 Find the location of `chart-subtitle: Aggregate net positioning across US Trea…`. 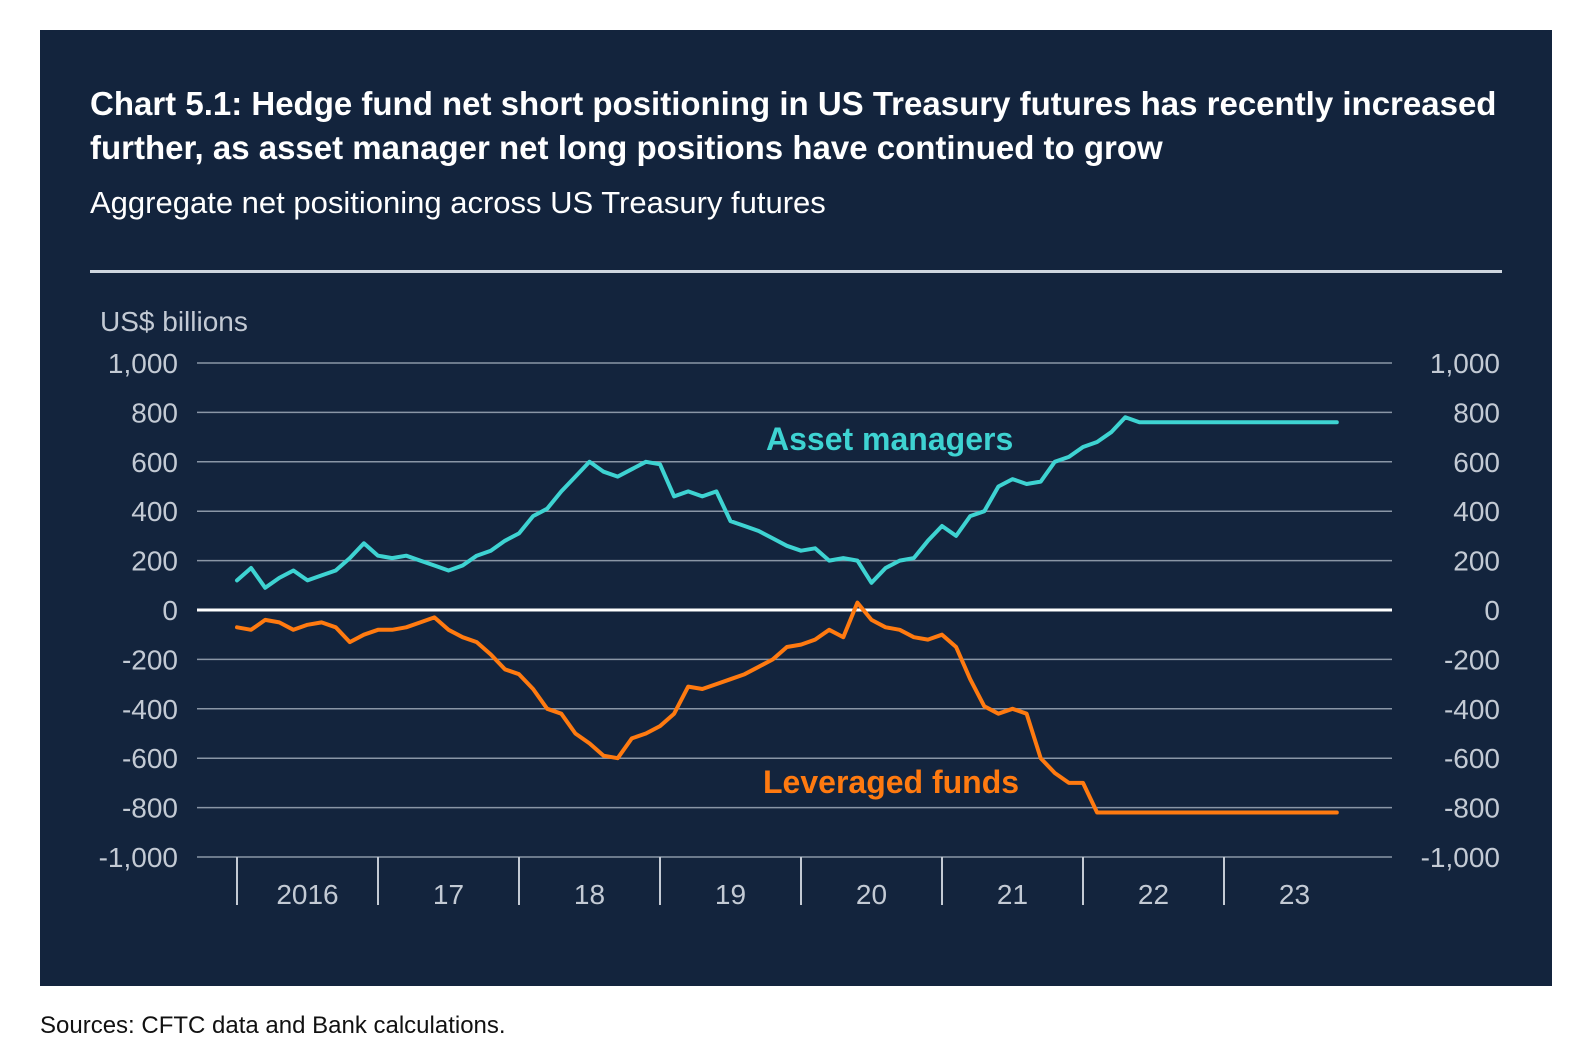

chart-subtitle: Aggregate net positioning across US Trea… is located at coordinates (458, 202).